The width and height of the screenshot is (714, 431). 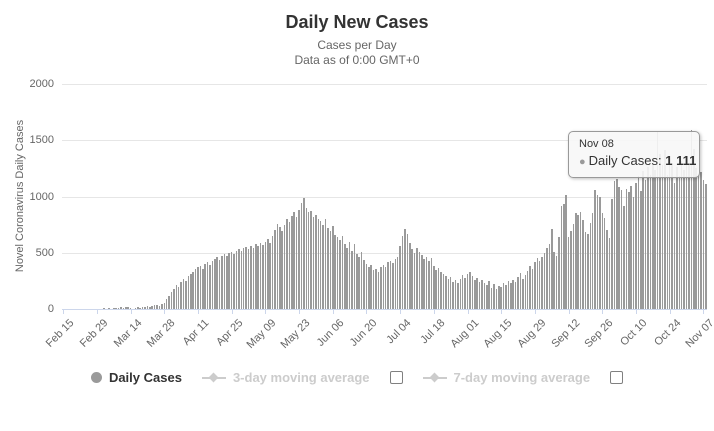 What do you see at coordinates (396, 377) in the screenshot?
I see `checkbox-3day-moving-average` at bounding box center [396, 377].